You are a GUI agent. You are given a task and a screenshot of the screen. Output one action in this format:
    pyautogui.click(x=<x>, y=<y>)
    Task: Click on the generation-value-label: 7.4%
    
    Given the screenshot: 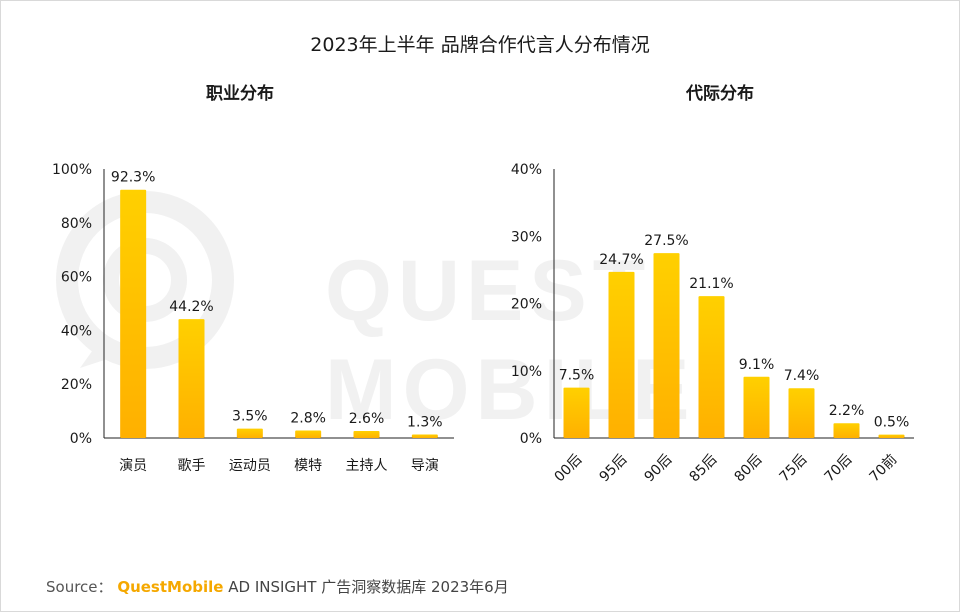 What is the action you would take?
    pyautogui.click(x=802, y=376)
    